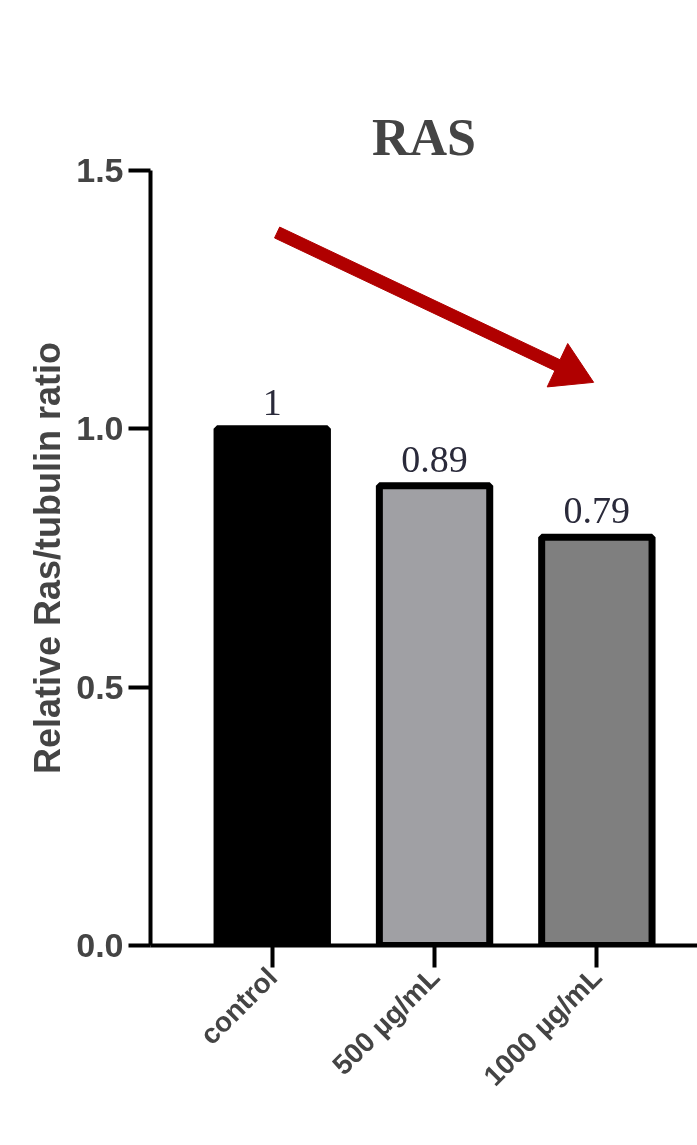 This screenshot has width=697, height=1145. I want to click on data-label: 0.89, so click(434, 458).